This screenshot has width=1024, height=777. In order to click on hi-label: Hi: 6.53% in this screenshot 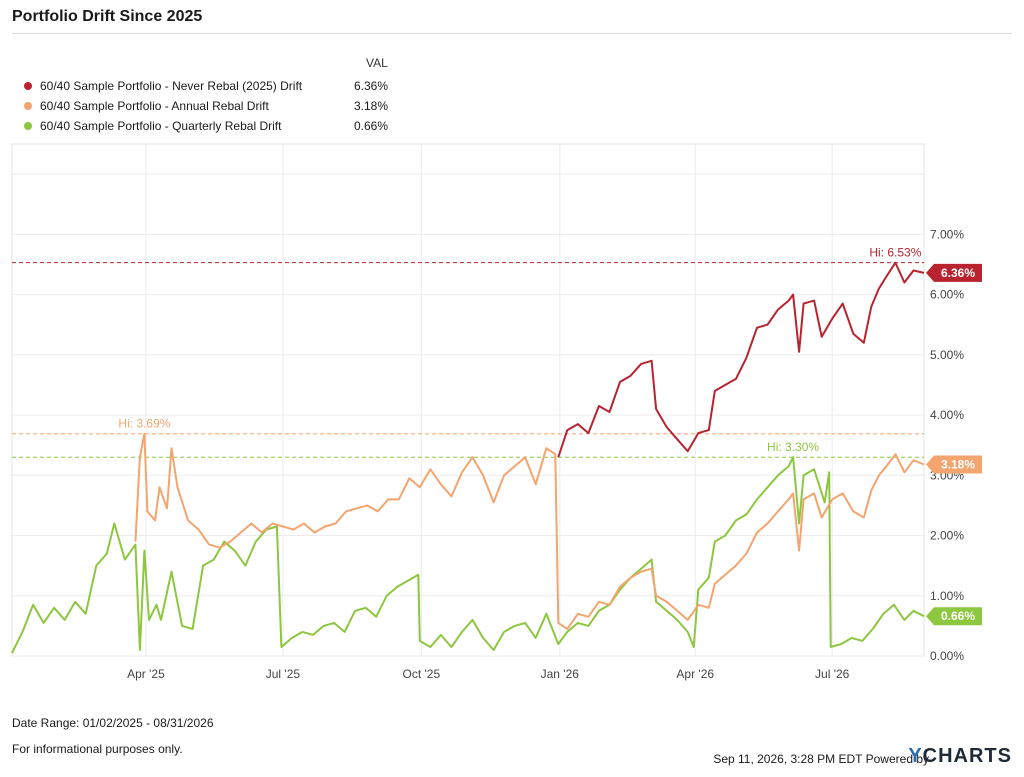, I will do `click(895, 253)`.